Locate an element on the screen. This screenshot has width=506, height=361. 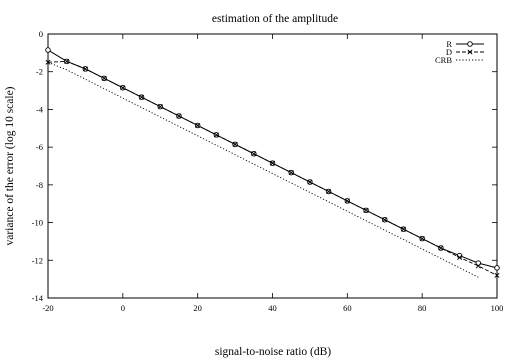
x-tick-label: 0 is located at coordinates (123, 308).